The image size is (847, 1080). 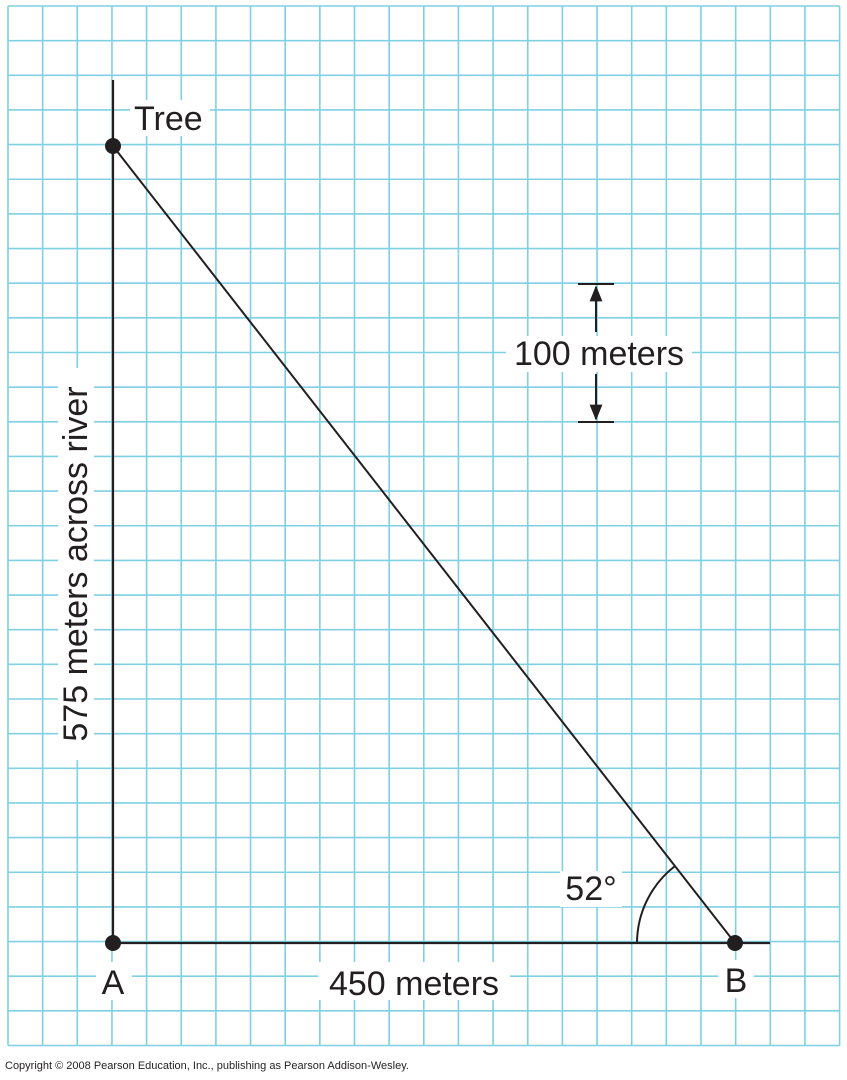 I want to click on height-label: 575 meters across river, so click(x=76, y=563).